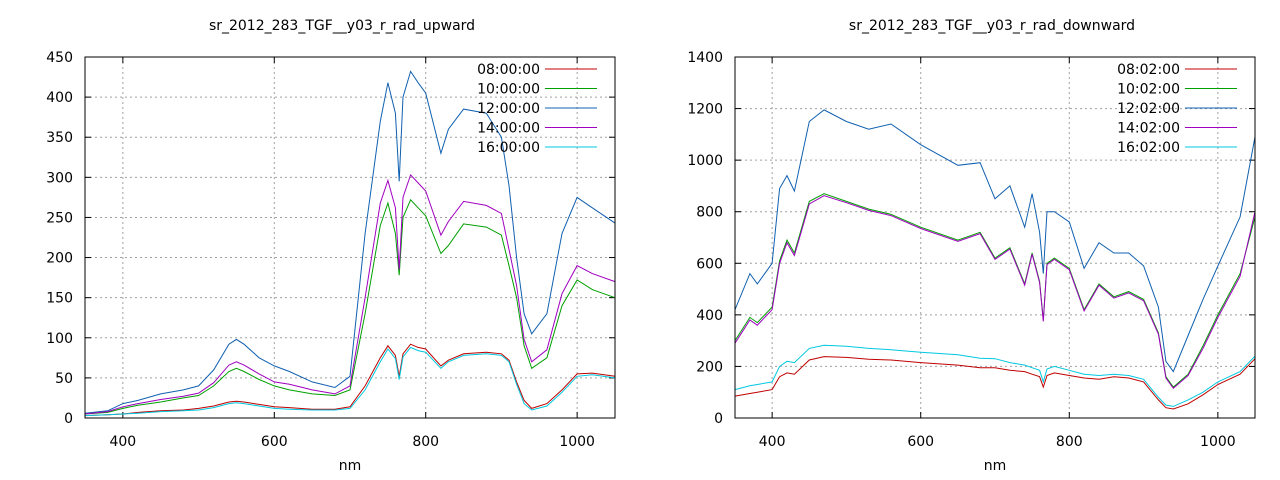 The image size is (1280, 480). I want to click on chart-title: sr_2012_283_TGF__y03_r_rad_downward, so click(992, 26).